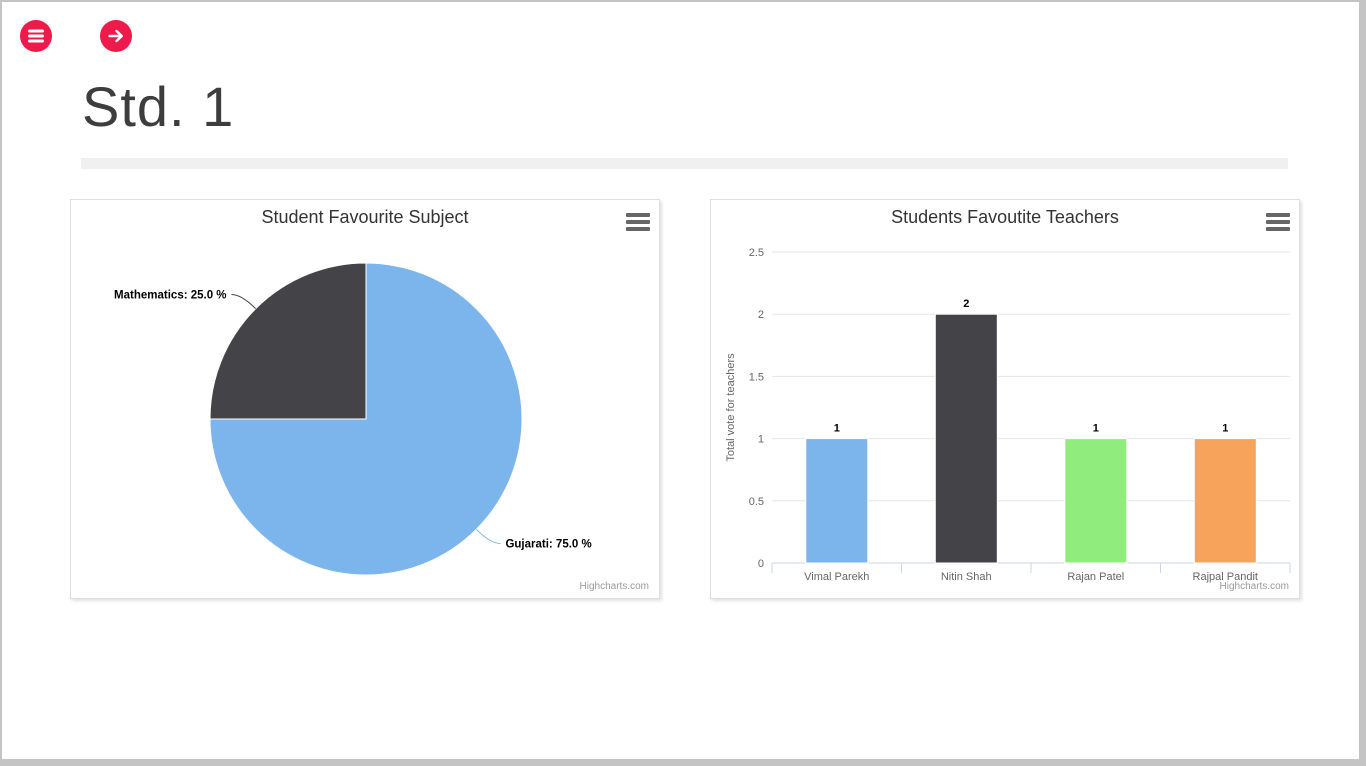  What do you see at coordinates (1225, 577) in the screenshot?
I see `x-category-label: Rajpal Pandit` at bounding box center [1225, 577].